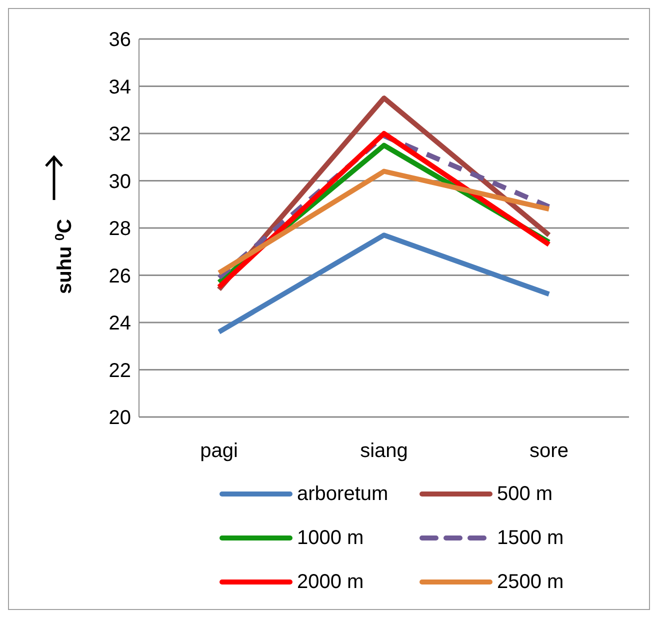 This screenshot has width=659, height=619. I want to click on y-tick-label: 30, so click(119, 181).